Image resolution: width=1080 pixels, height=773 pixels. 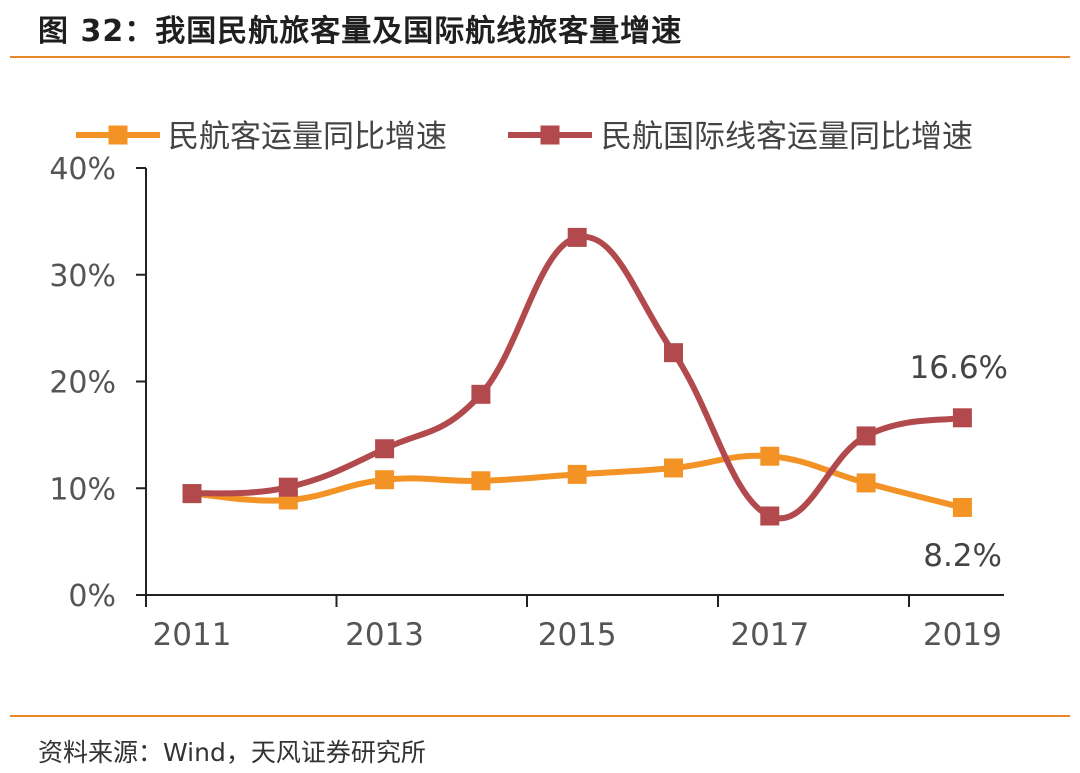 I want to click on y-tick-label: 40%, so click(x=82, y=169).